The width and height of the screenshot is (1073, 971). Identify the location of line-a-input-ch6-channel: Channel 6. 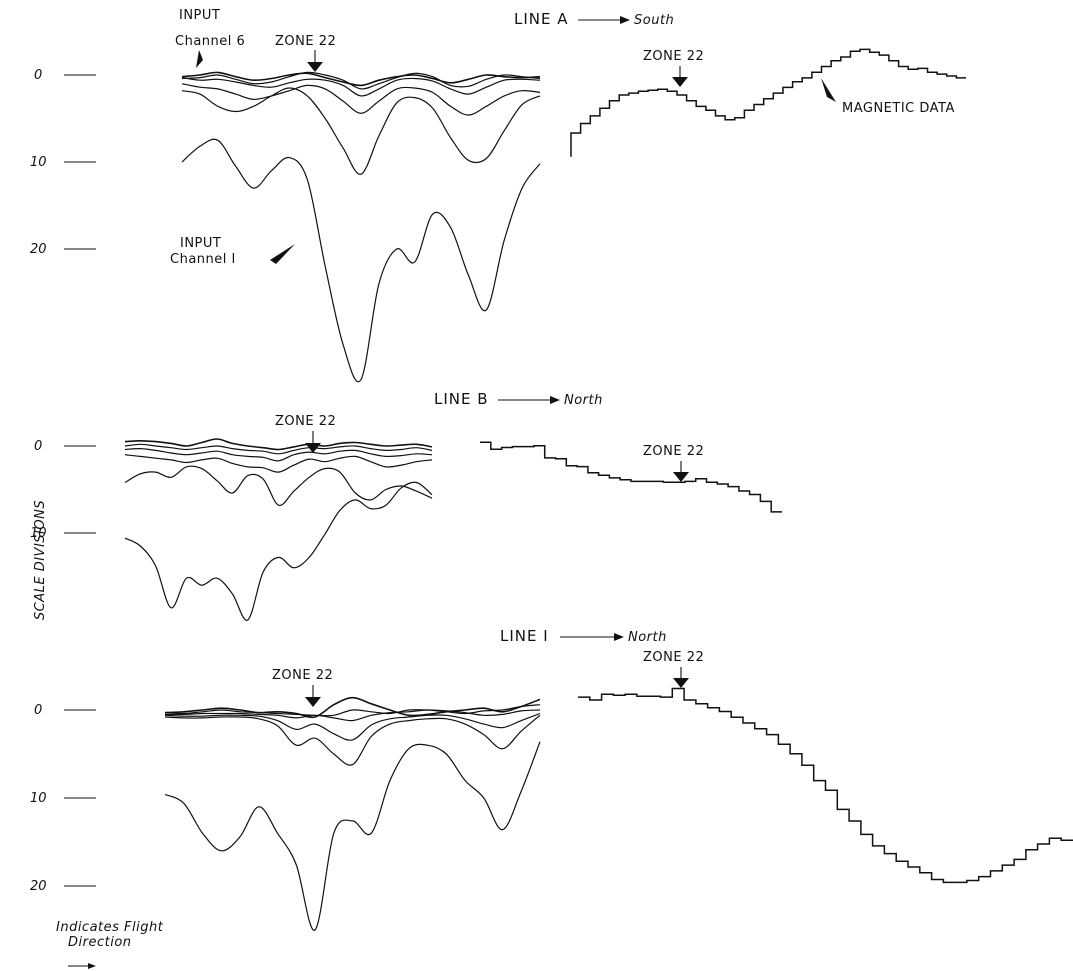
(210, 41).